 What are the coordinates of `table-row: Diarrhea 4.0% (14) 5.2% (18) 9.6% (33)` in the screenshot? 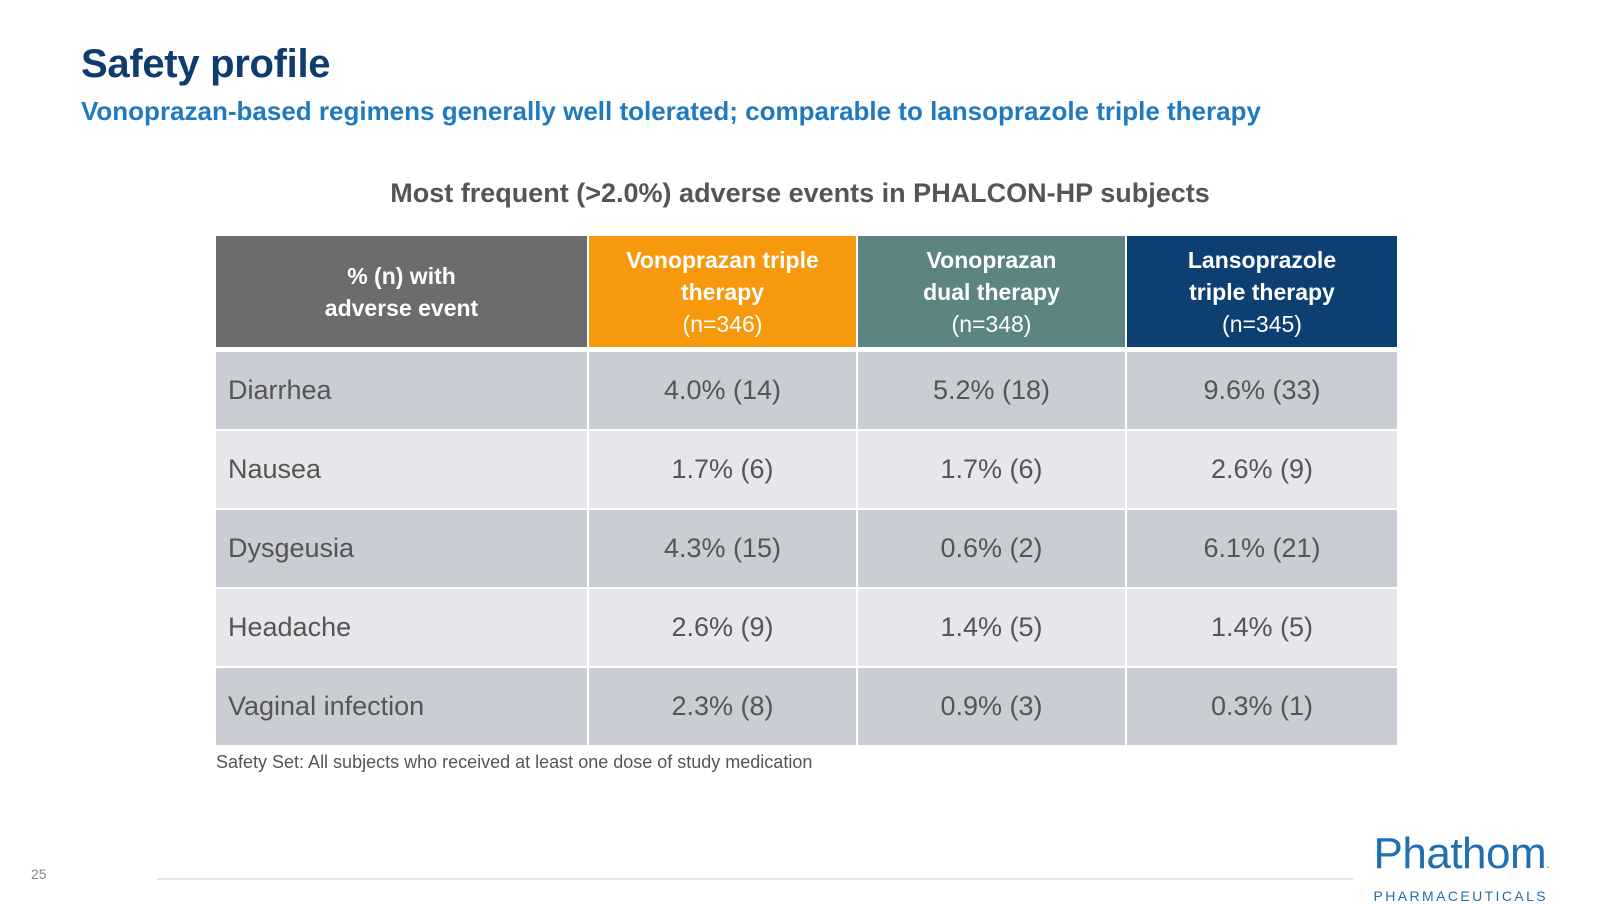 It's located at (806, 391).